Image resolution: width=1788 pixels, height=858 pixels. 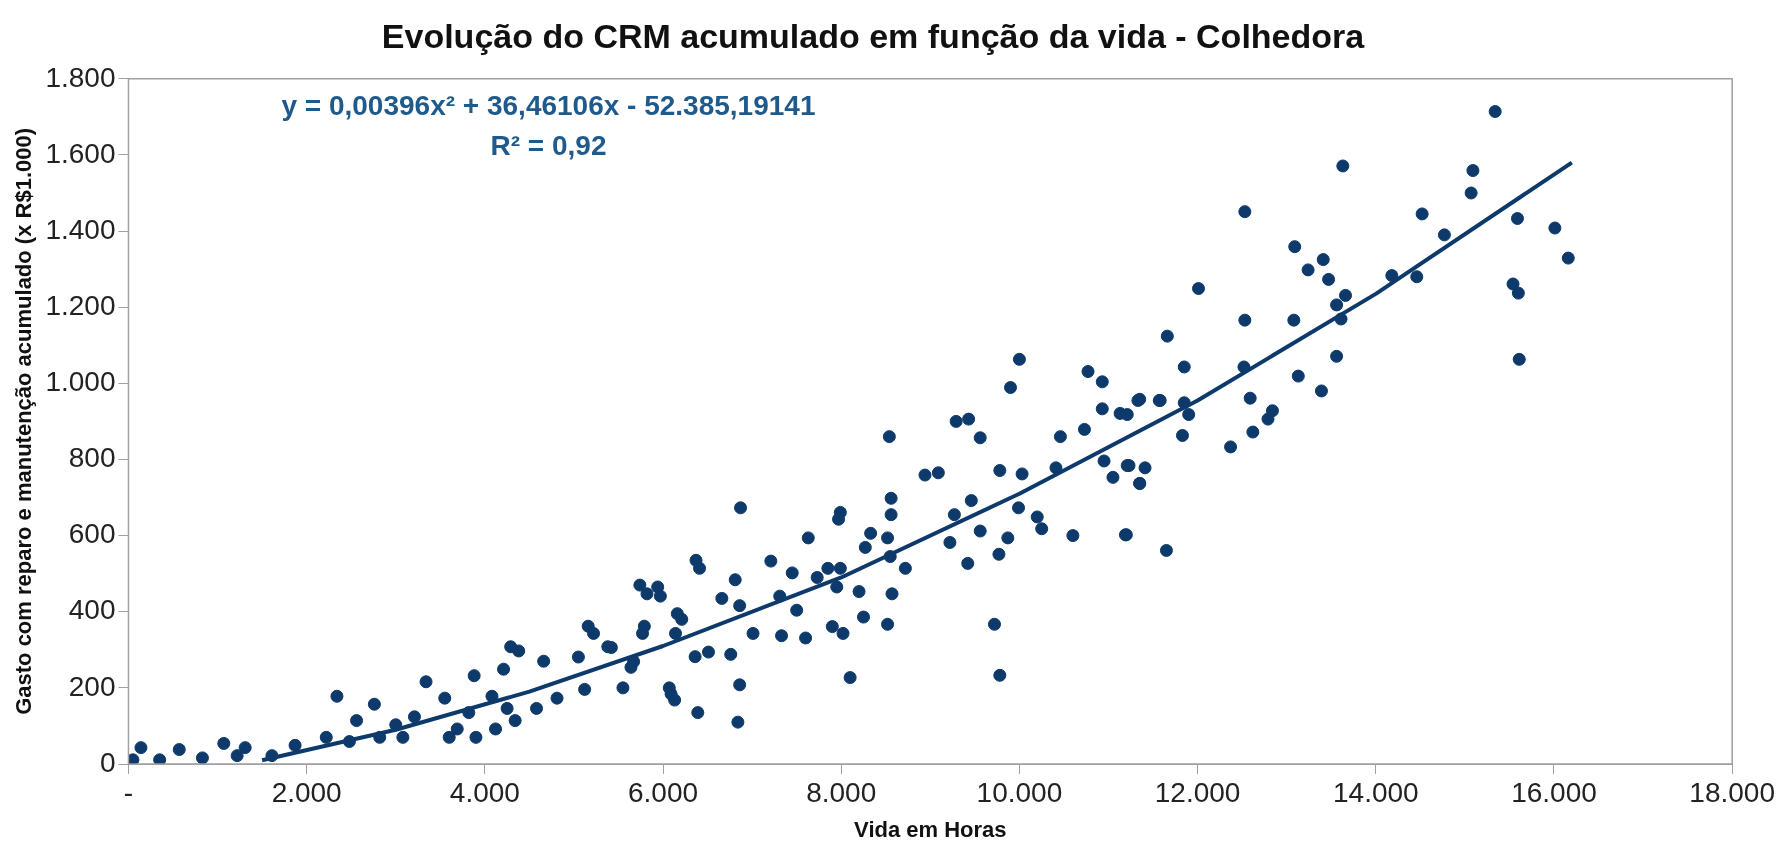 What do you see at coordinates (92, 610) in the screenshot?
I see `y-tick-label: 400` at bounding box center [92, 610].